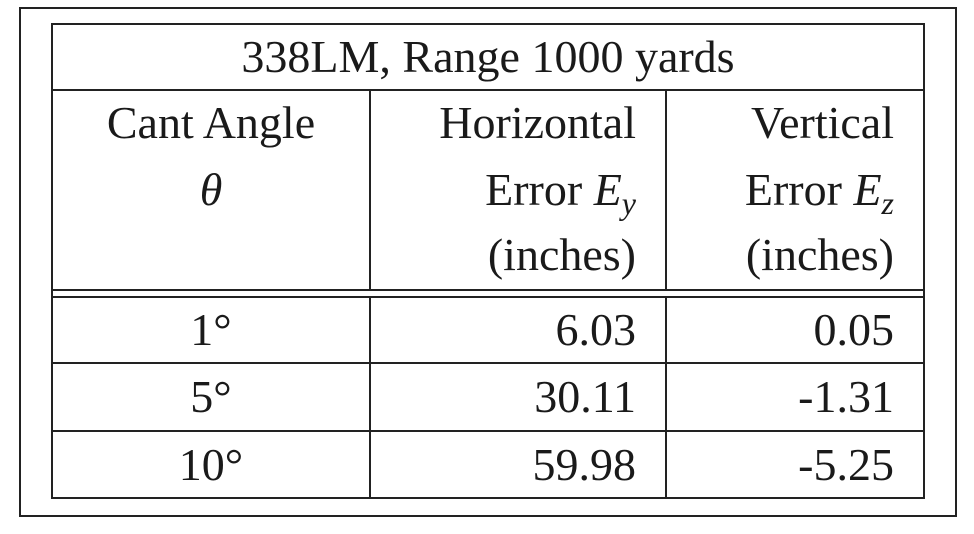 This screenshot has height=534, width=974. Describe the element at coordinates (211, 464) in the screenshot. I see `cell: 10°` at that location.